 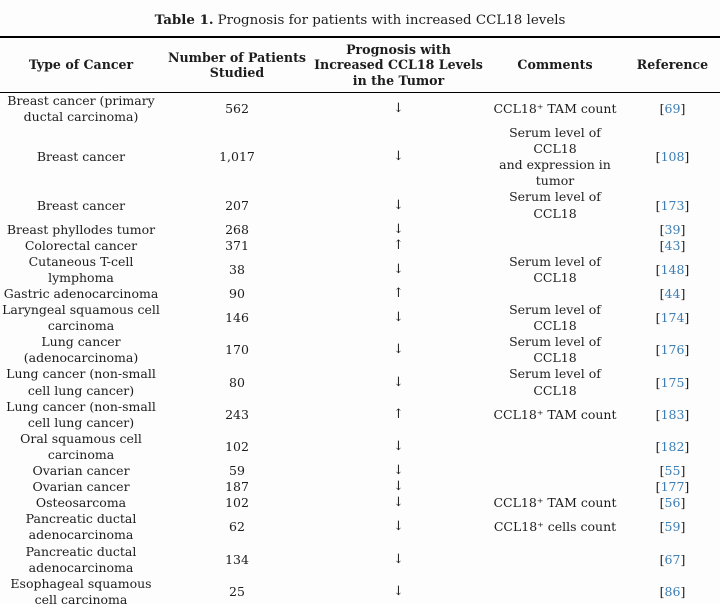 I want to click on reference-cell: [108], so click(x=672, y=157).